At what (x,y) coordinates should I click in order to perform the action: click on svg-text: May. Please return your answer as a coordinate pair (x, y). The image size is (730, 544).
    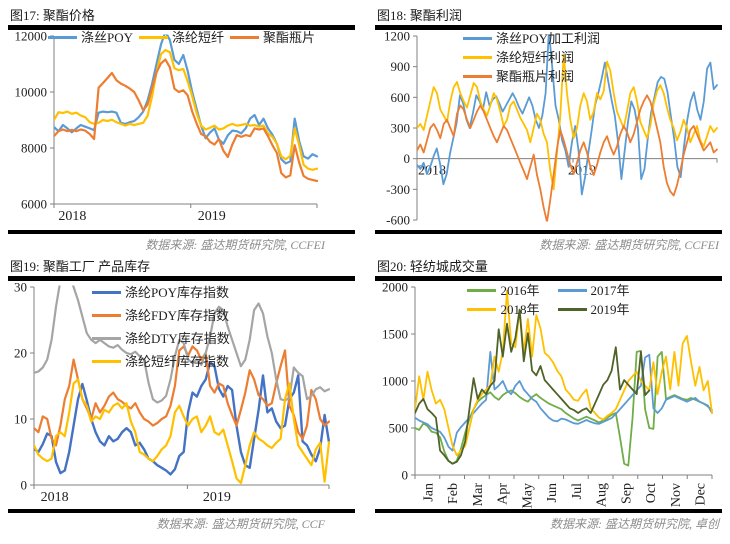
    Looking at the image, I should click on (527, 496).